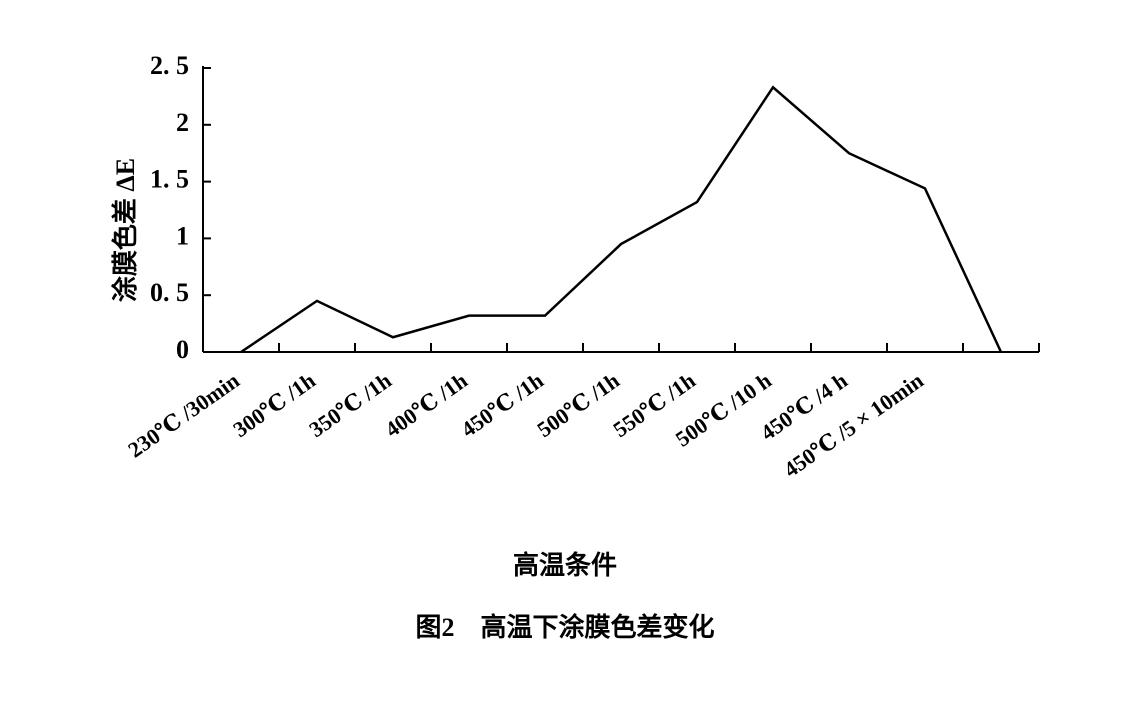  I want to click on y-axis-label: 涂膜色差 ΔE, so click(125, 230).